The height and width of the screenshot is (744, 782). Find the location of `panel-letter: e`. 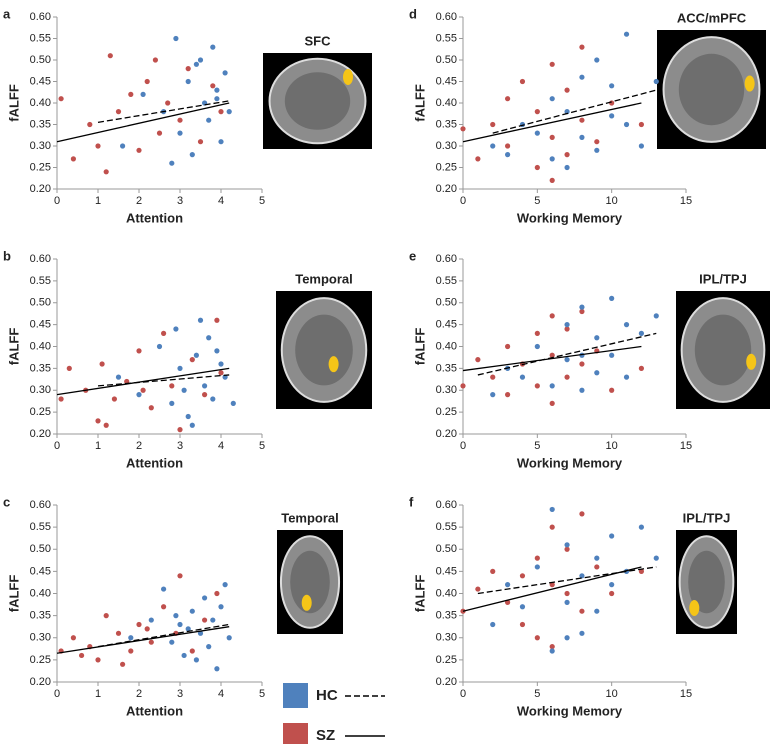

panel-letter: e is located at coordinates (412, 255).